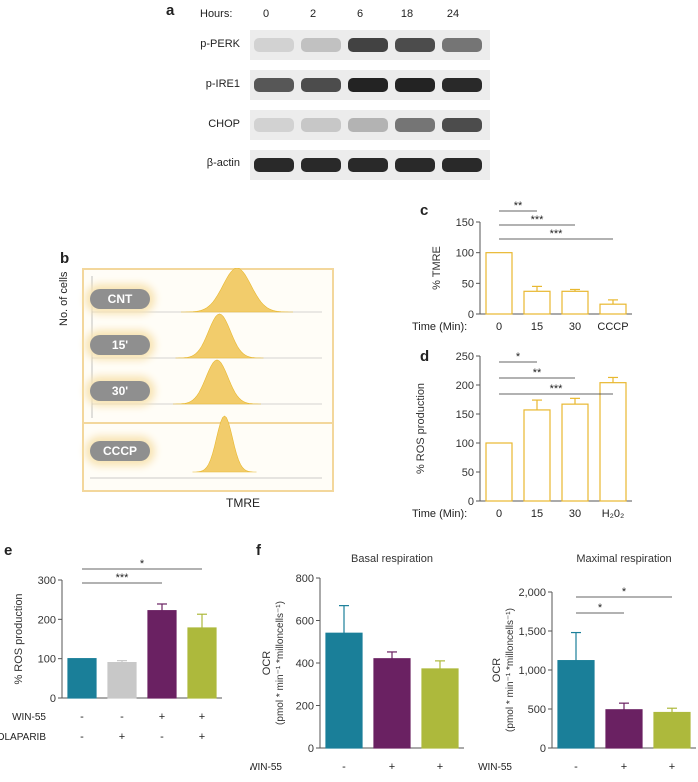 The image size is (698, 782). What do you see at coordinates (392, 559) in the screenshot?
I see `chart-title: Basal respiration` at bounding box center [392, 559].